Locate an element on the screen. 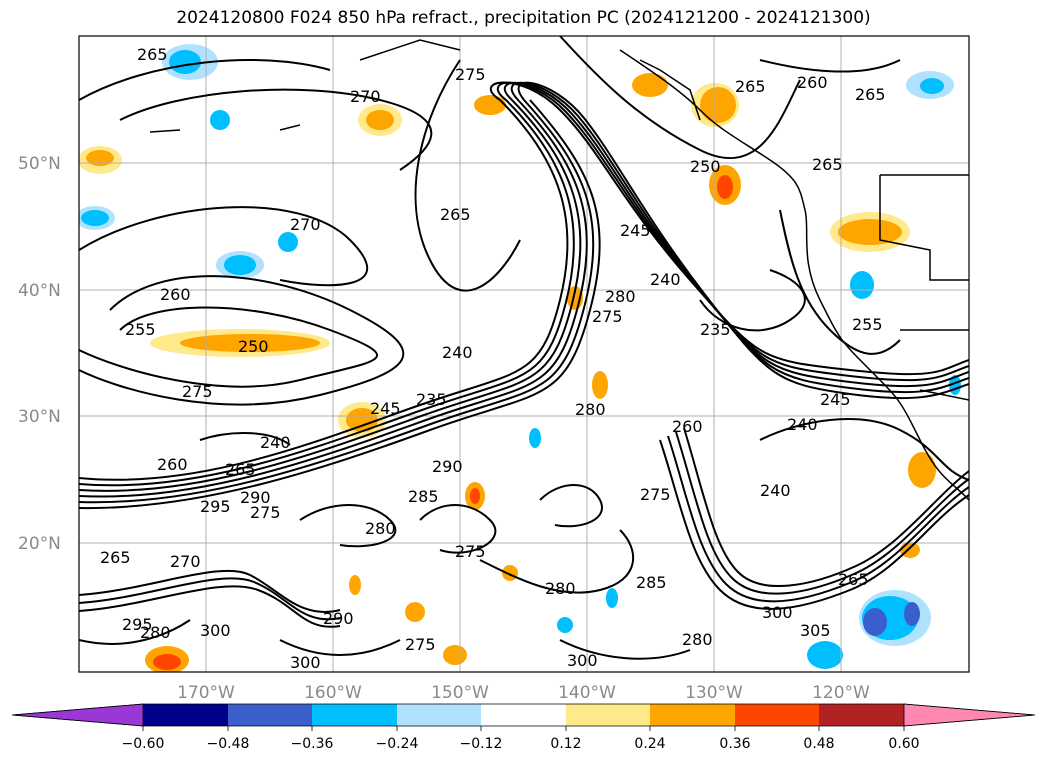 The width and height of the screenshot is (1047, 765). contour-label: 305 is located at coordinates (815, 630).